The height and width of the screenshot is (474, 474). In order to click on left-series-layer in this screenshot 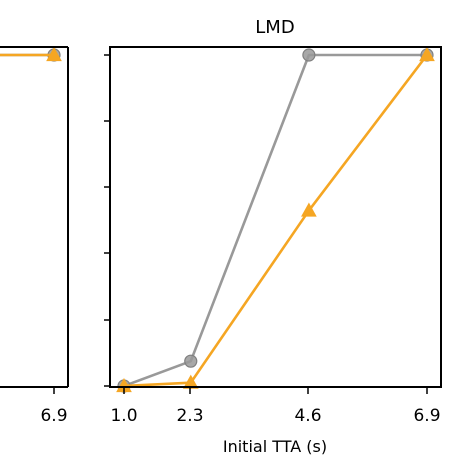, I will do `click(31, 54)`.